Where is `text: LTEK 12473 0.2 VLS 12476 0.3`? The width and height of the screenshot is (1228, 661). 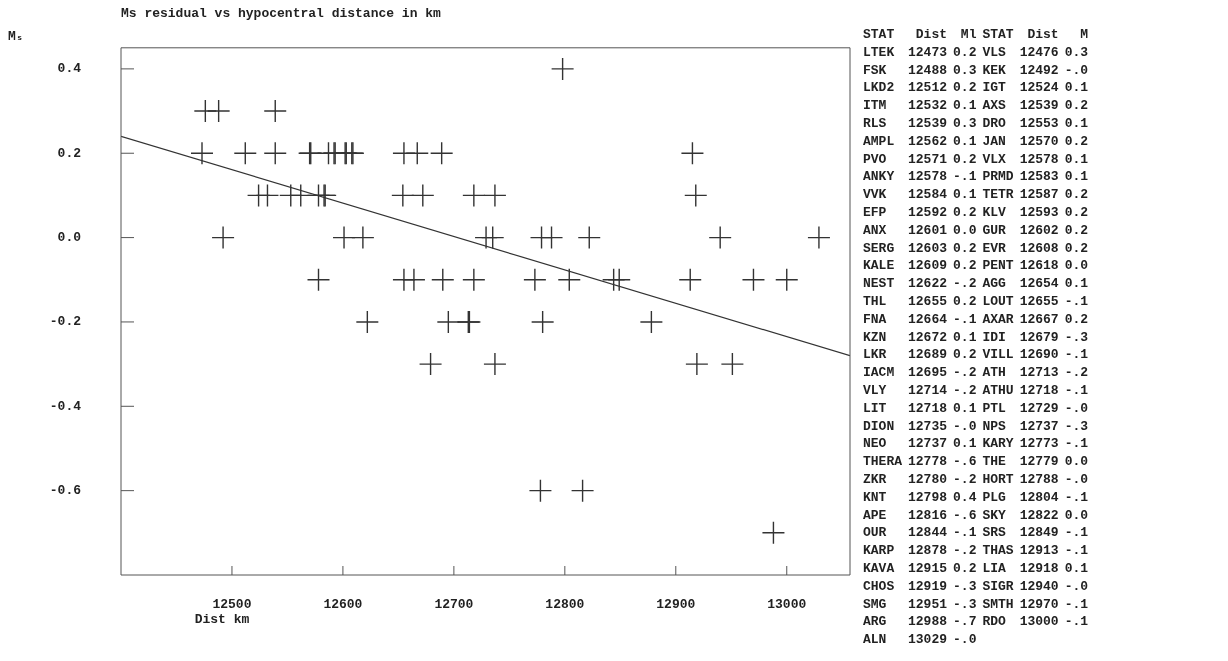
text: LTEK 12473 0.2 VLS 12476 0.3 is located at coordinates (976, 52).